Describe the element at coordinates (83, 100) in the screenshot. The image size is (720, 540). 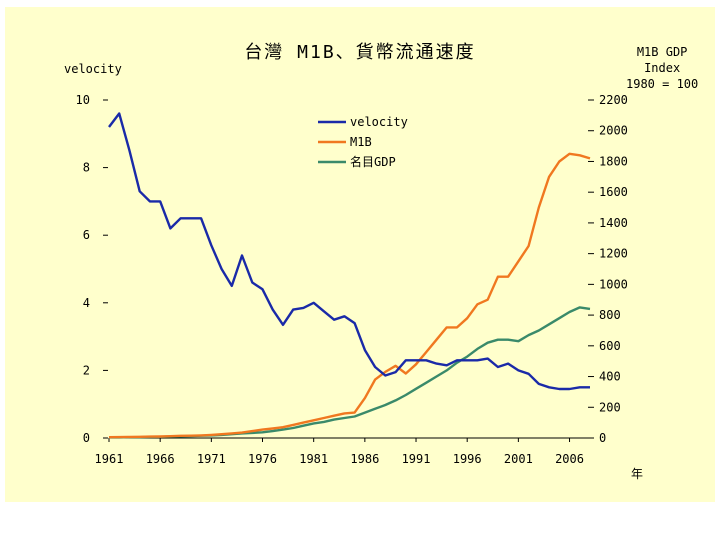
I see `left-y-tick-label: 10` at that location.